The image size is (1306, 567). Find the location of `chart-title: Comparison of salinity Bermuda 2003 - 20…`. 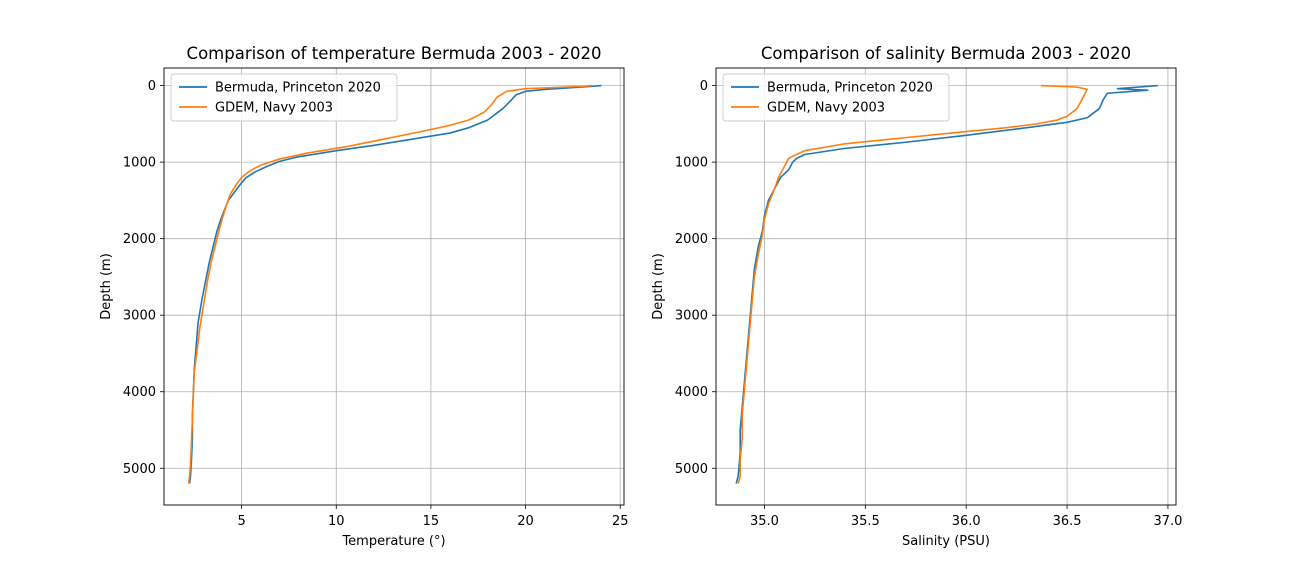

chart-title: Comparison of salinity Bermuda 2003 - 20… is located at coordinates (946, 53).